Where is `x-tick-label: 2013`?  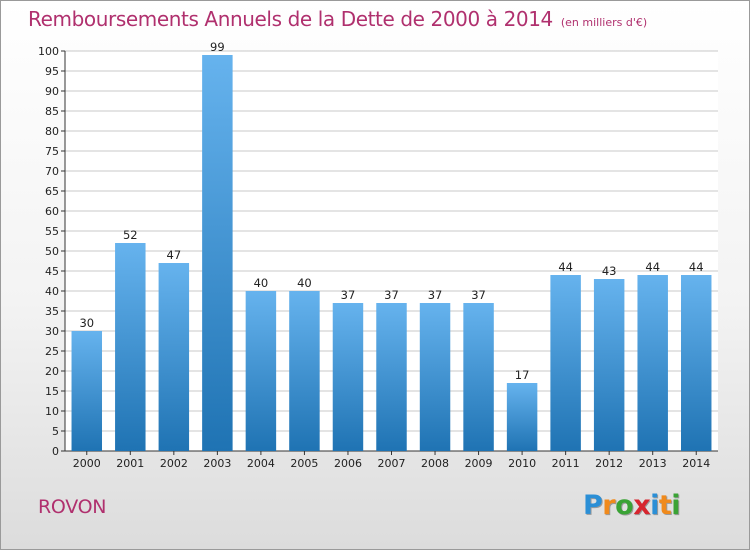 x-tick-label: 2013 is located at coordinates (653, 463).